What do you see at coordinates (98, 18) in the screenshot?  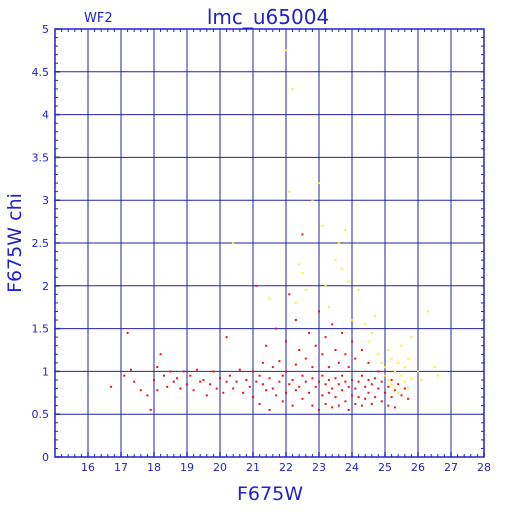 I see `chart-subtitle: WF2` at bounding box center [98, 18].